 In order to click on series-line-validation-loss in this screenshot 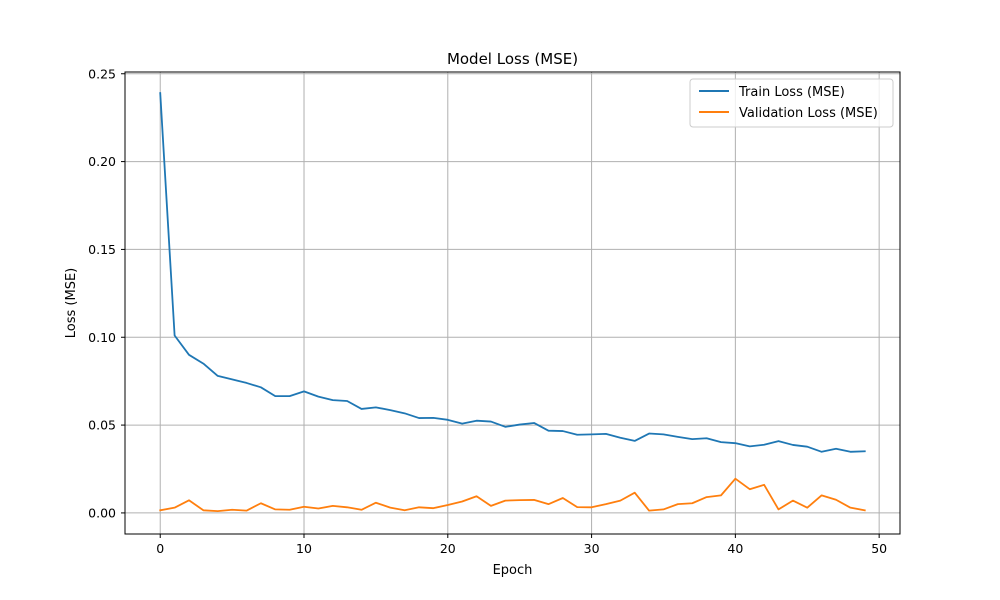, I will do `click(512, 495)`.